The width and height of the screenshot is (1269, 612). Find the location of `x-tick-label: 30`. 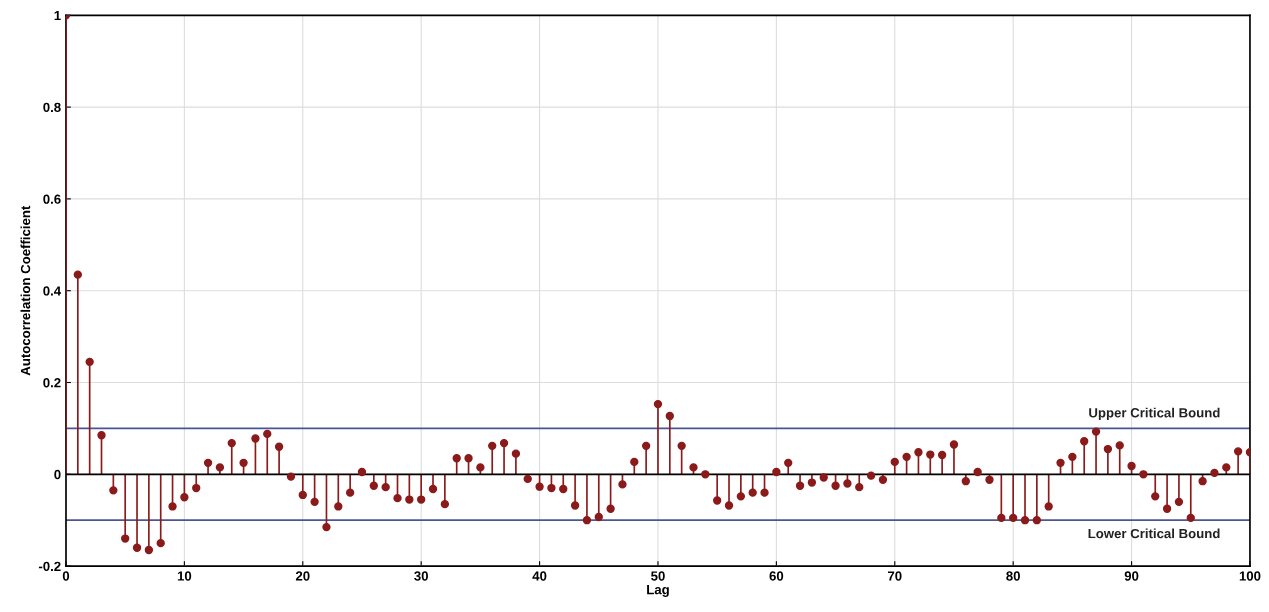

x-tick-label: 30 is located at coordinates (421, 576).